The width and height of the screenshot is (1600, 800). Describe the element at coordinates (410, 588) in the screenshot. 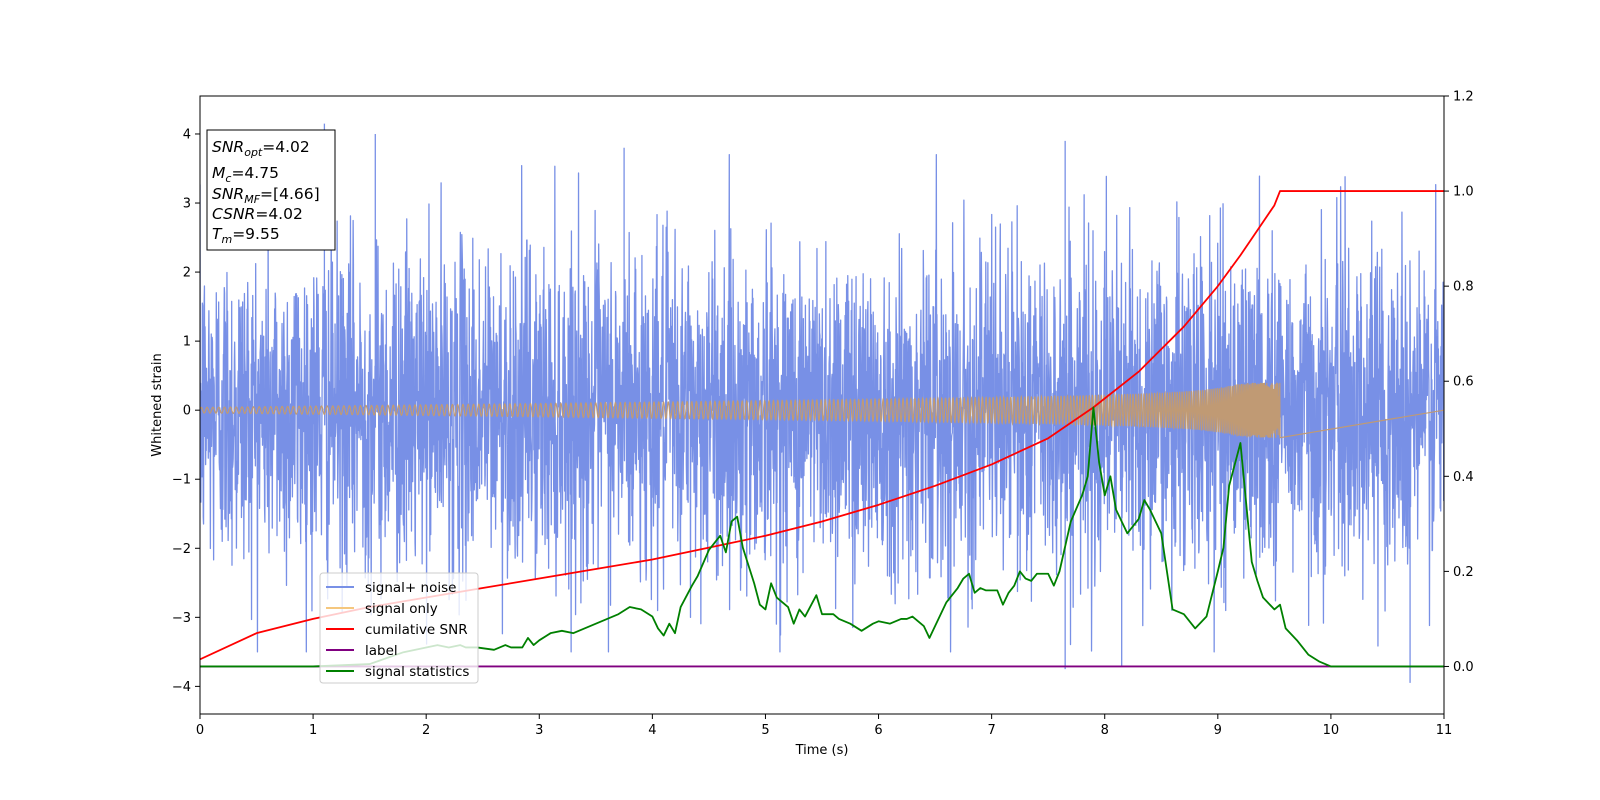

I see `legend-label: signal+ noise` at that location.